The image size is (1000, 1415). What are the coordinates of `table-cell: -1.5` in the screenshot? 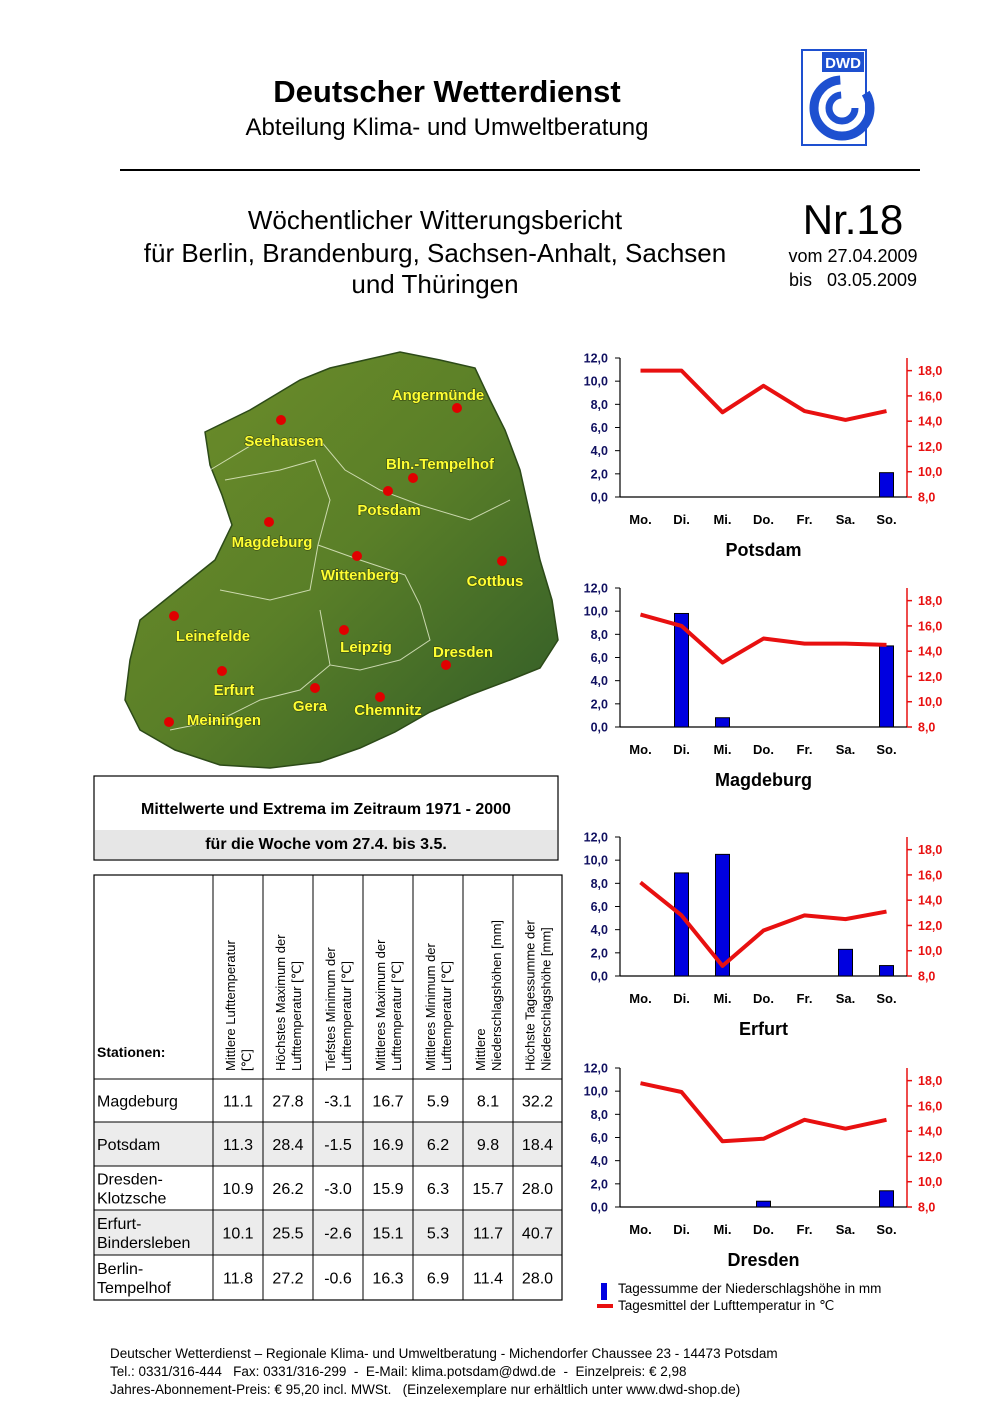 It's located at (338, 1145).